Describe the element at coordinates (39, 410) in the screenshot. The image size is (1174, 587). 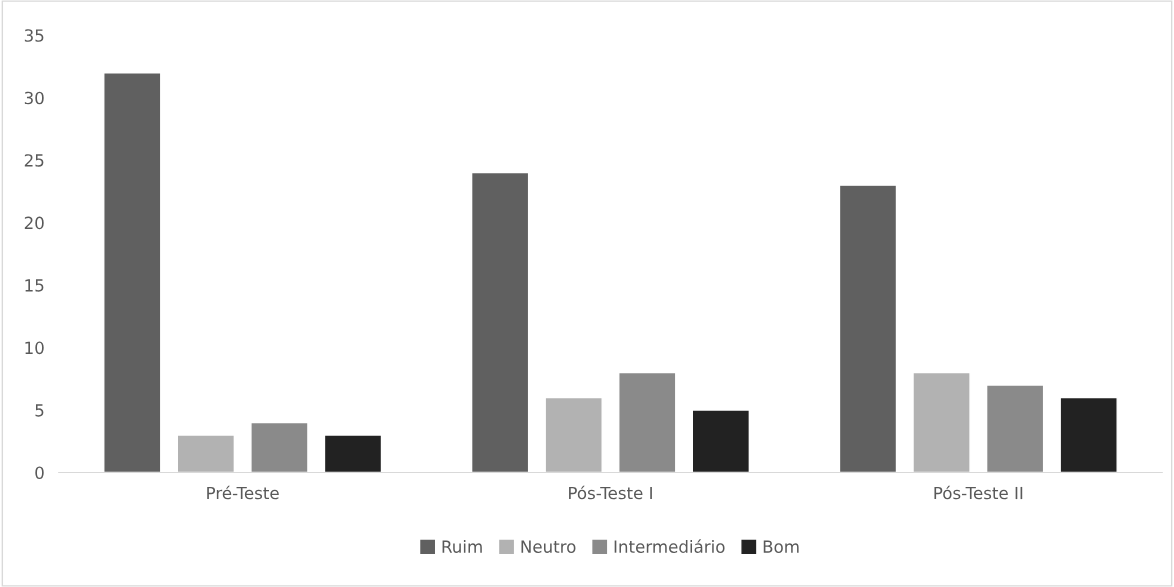
I see `y-tick-label: 5` at that location.